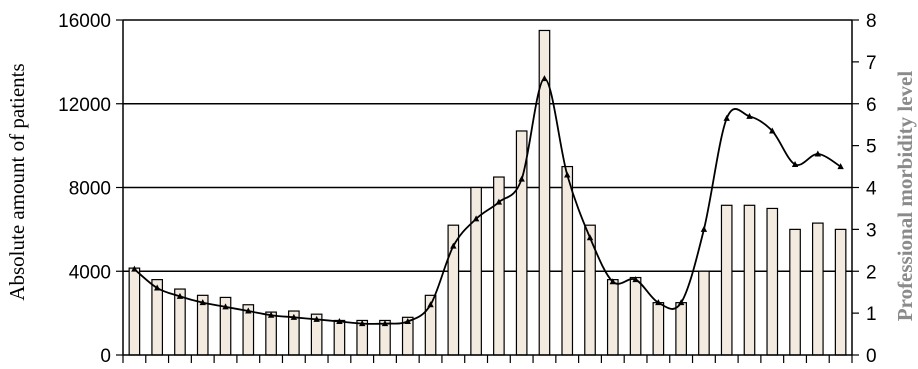 The image size is (918, 369). I want to click on y-tick-label-left: 8000, so click(90, 189).